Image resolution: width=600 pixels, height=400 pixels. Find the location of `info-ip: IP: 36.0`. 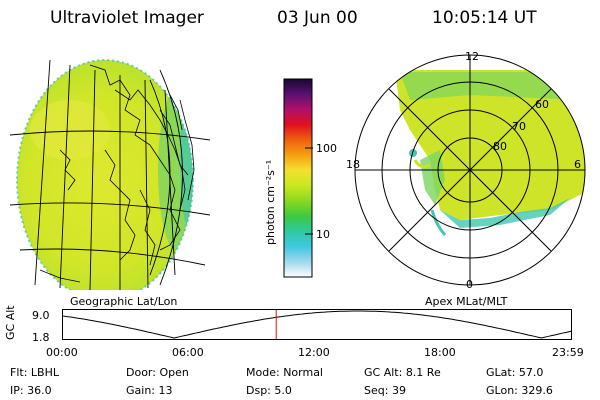

info-ip: IP: 36.0 is located at coordinates (31, 390).